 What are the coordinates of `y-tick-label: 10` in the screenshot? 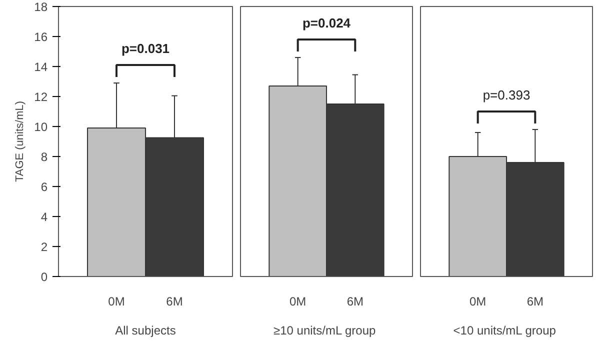 It's located at (41, 127).